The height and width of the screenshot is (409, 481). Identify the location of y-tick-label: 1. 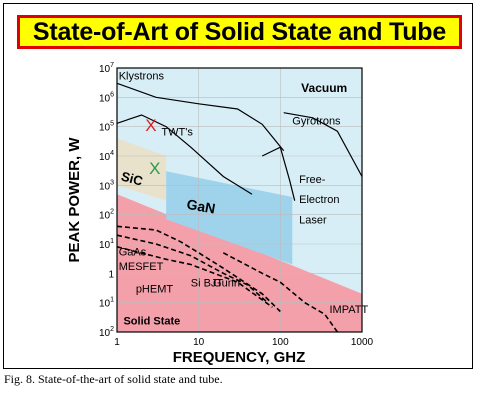
(111, 274).